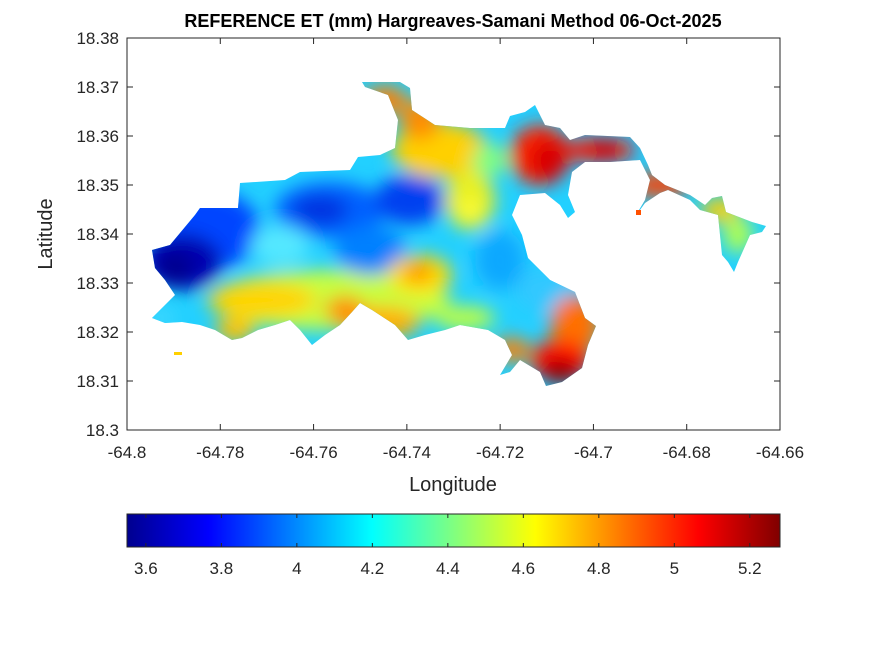  I want to click on colorbar-tick-label: 5.2, so click(750, 568).